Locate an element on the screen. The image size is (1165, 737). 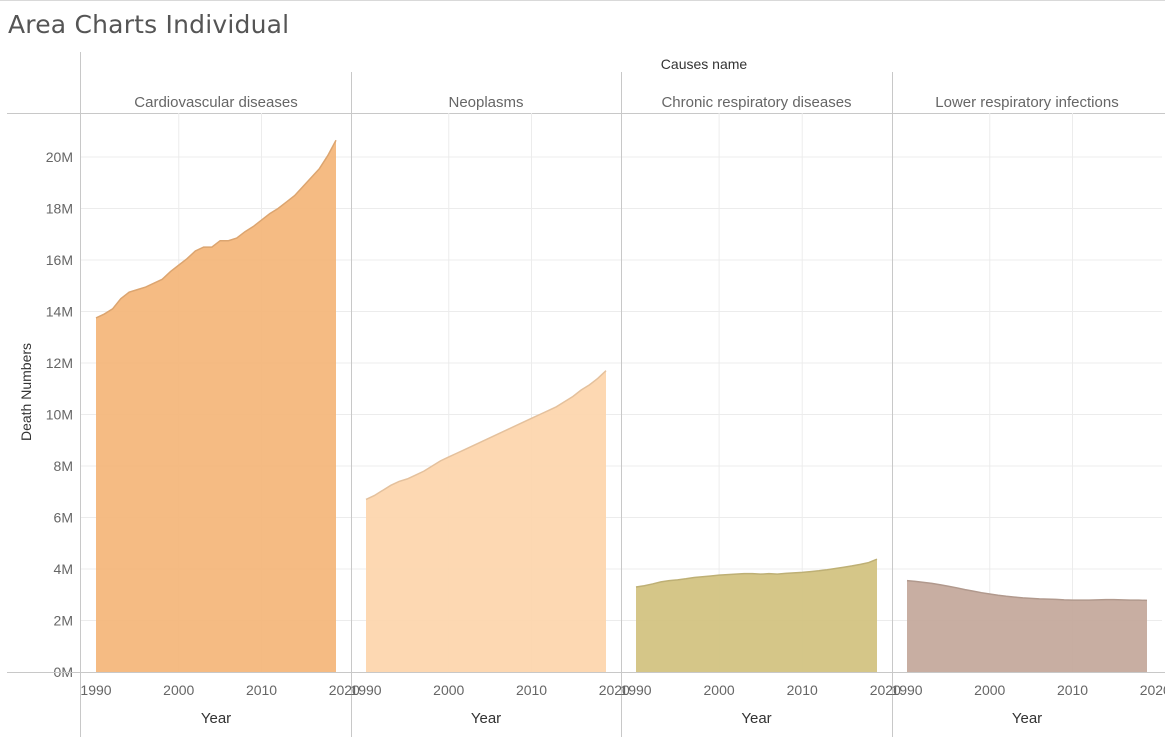
panel-header-3: Lower respiratory infections is located at coordinates (1026, 102).